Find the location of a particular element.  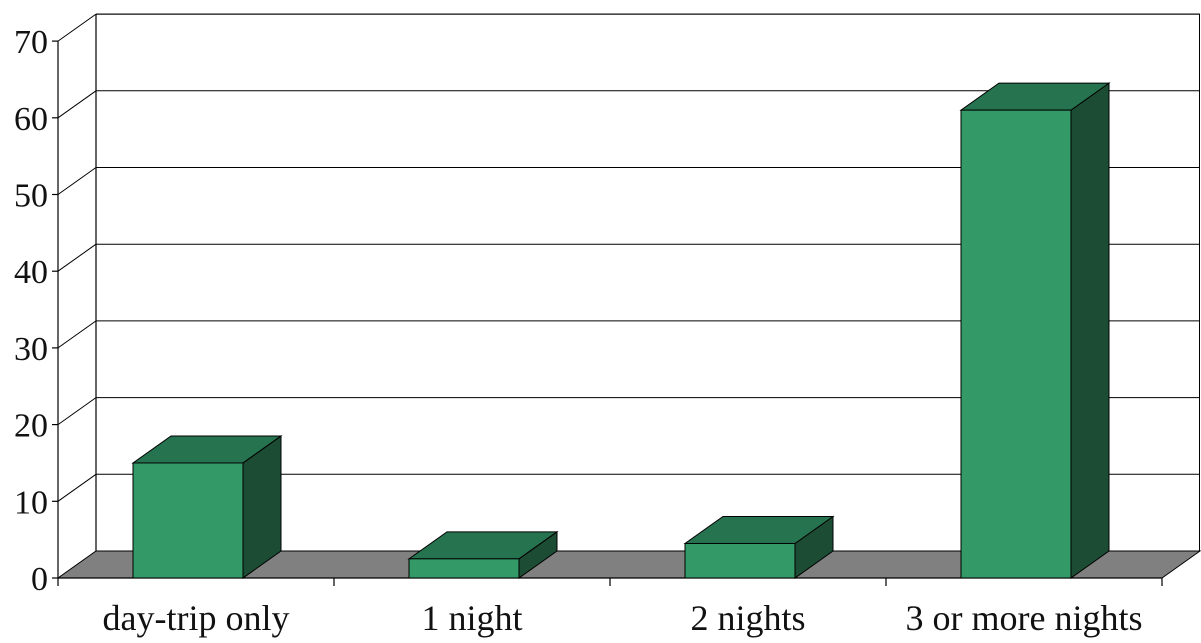

y-tick-label: 50 is located at coordinates (31, 196).